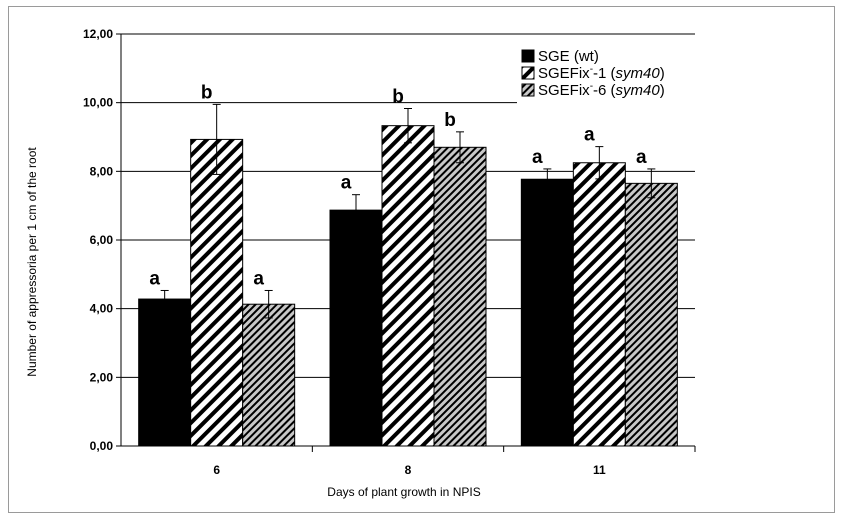 The width and height of the screenshot is (843, 519). I want to click on legend-label: SGE (wt), so click(568, 56).